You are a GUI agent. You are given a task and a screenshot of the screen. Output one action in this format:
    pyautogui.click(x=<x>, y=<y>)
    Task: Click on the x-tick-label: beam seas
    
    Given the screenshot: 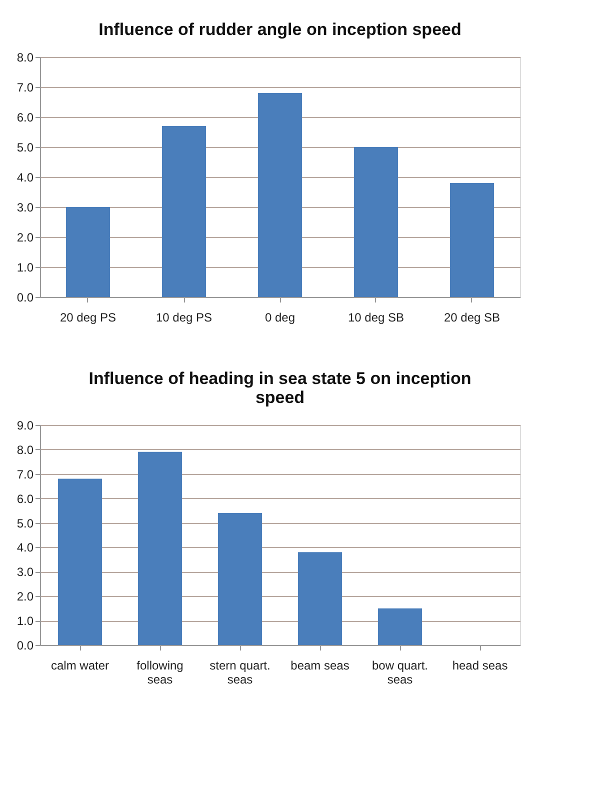 What is the action you would take?
    pyautogui.click(x=320, y=665)
    